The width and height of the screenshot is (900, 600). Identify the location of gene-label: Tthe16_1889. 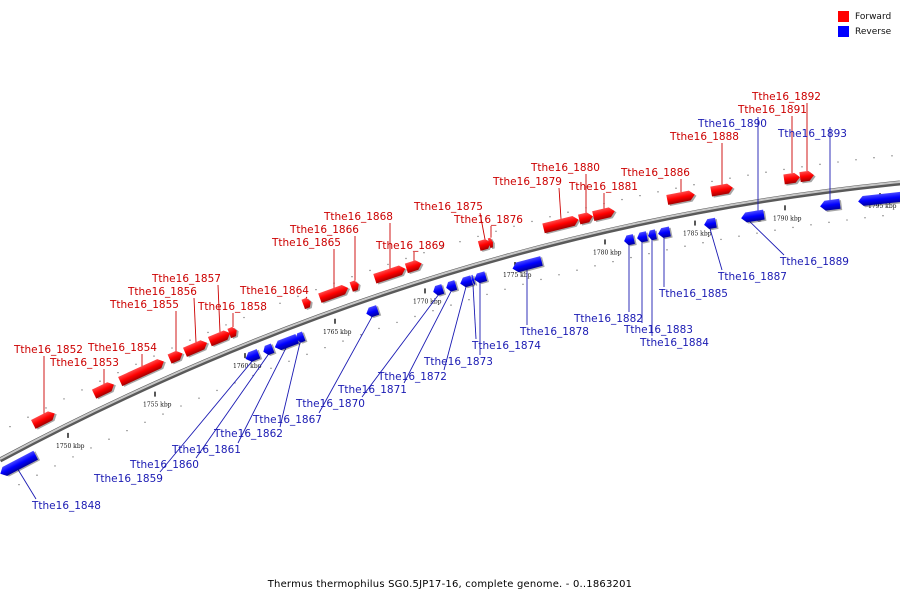
(814, 262).